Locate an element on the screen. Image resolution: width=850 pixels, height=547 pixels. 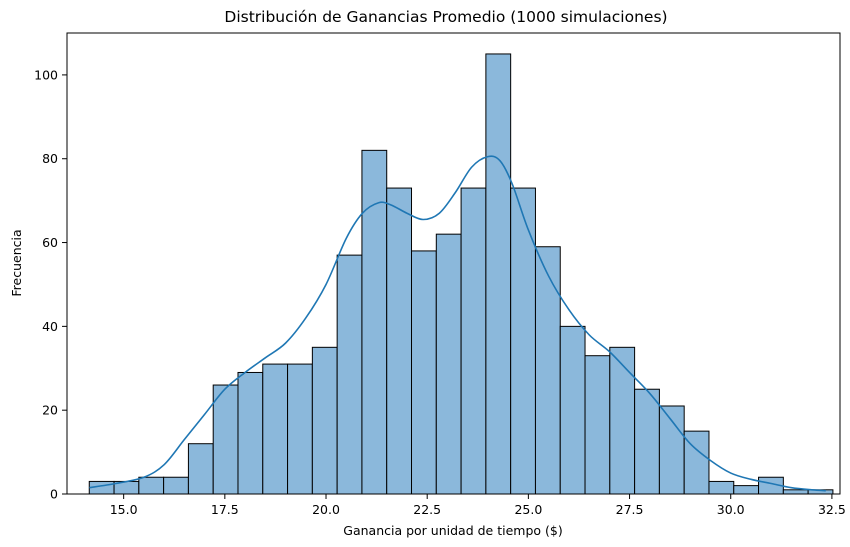
y-tick-label: 60 is located at coordinates (50, 242).